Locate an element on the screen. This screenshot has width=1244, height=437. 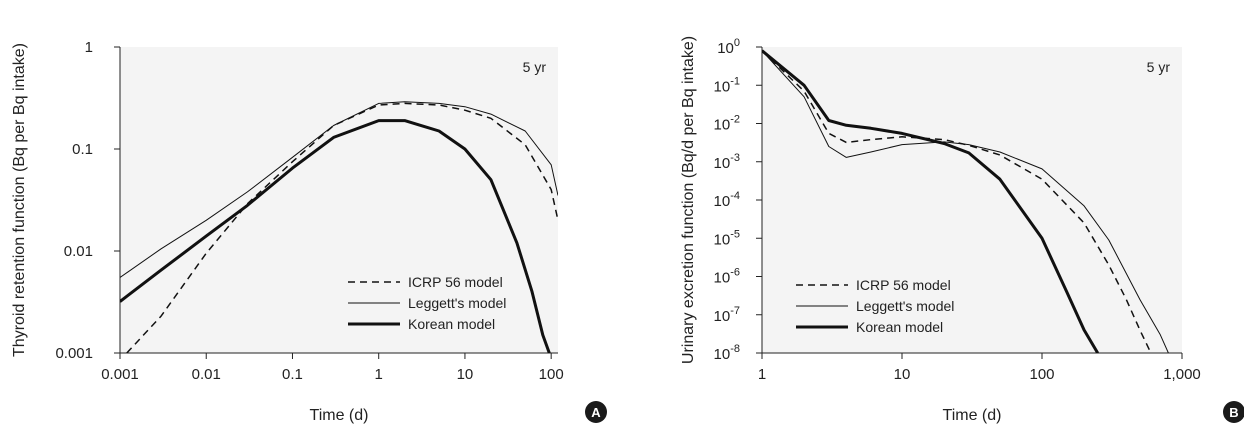
y-tick-label: 10⁻¹ is located at coordinates (727, 85).